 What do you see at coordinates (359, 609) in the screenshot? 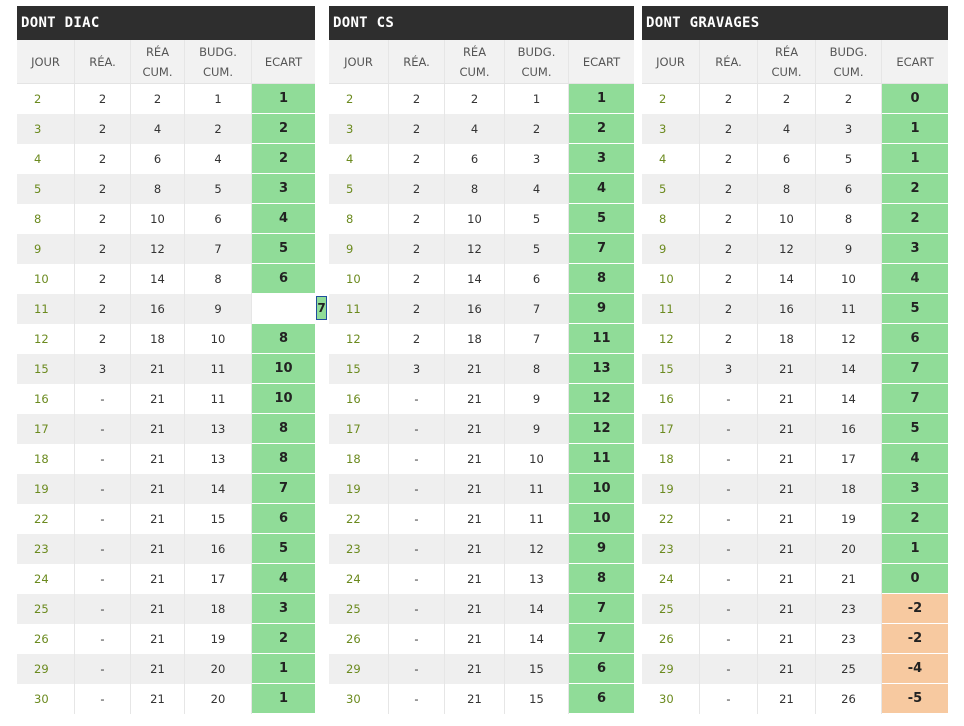
I see `cell-jour: 25` at bounding box center [359, 609].